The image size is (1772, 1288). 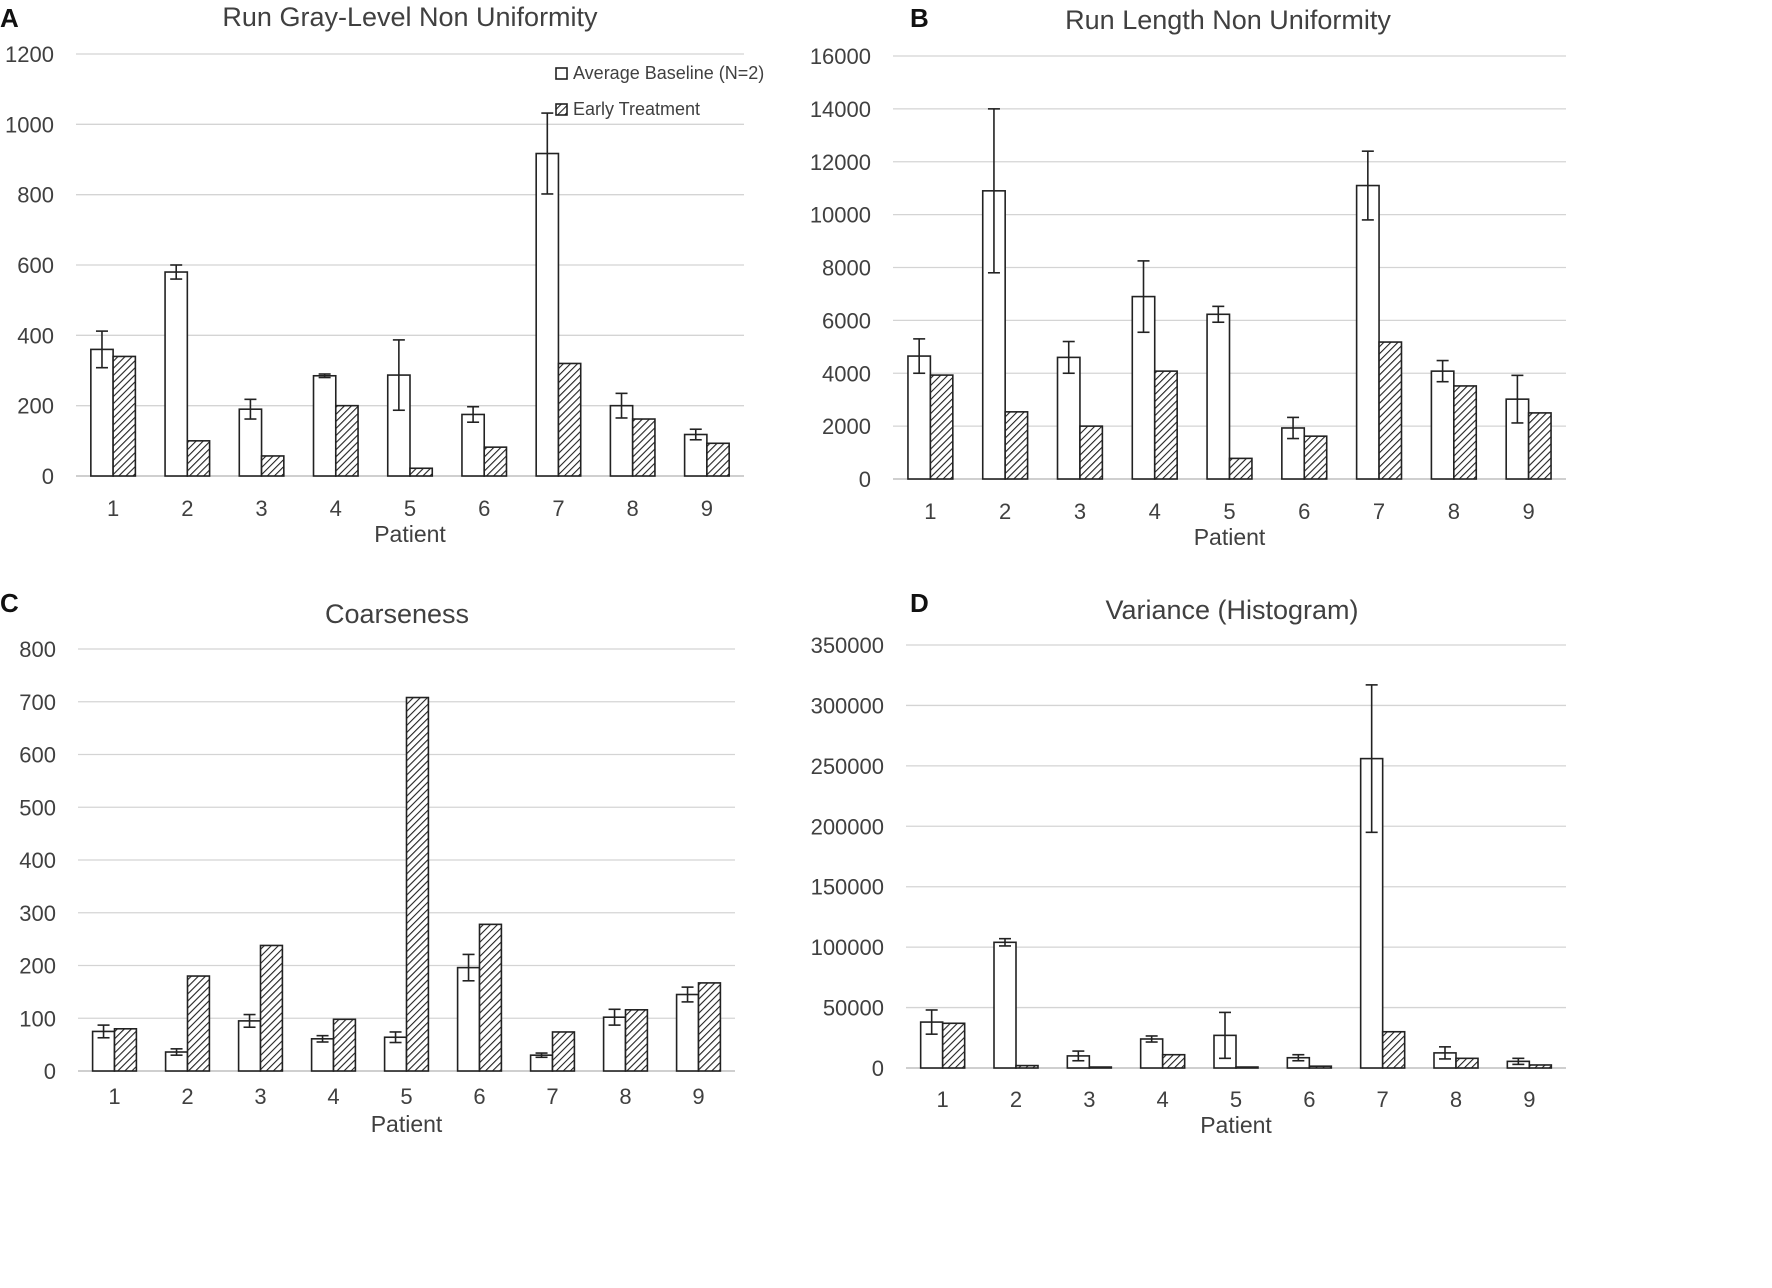 What do you see at coordinates (37, 807) in the screenshot?
I see `y-tick-label: 500` at bounding box center [37, 807].